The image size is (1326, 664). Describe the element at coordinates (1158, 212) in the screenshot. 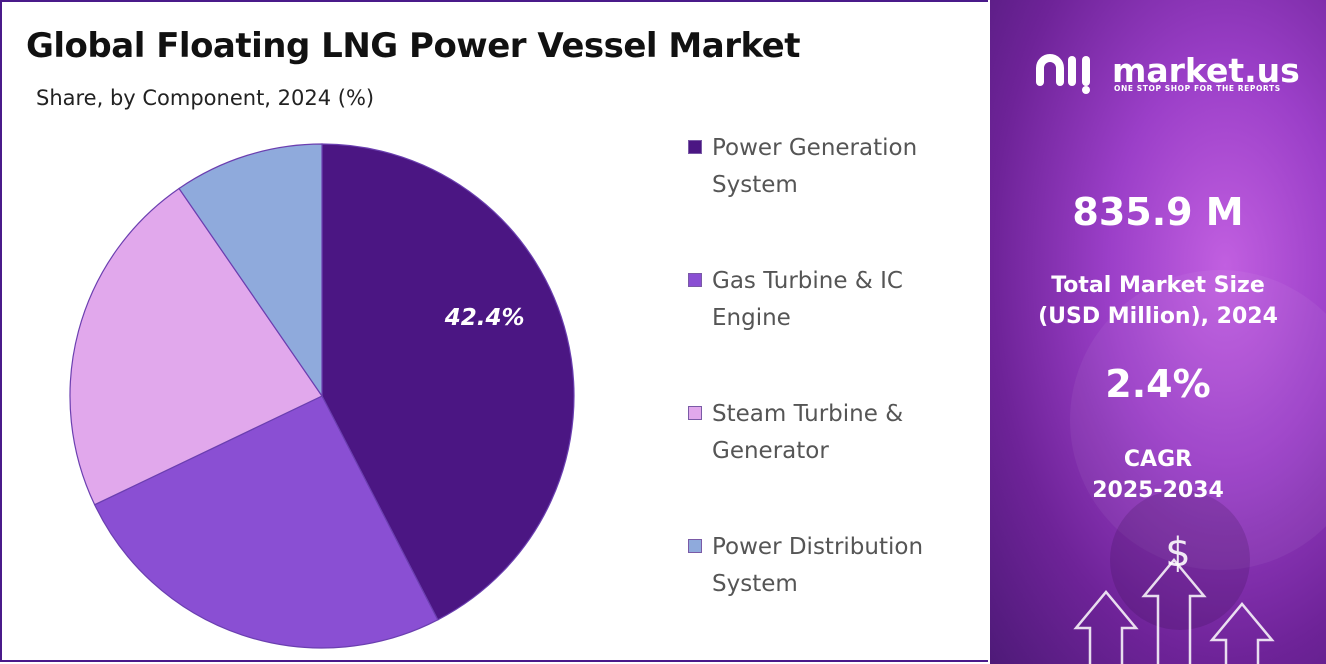

I see `market-size-value: 835.9 M` at that location.